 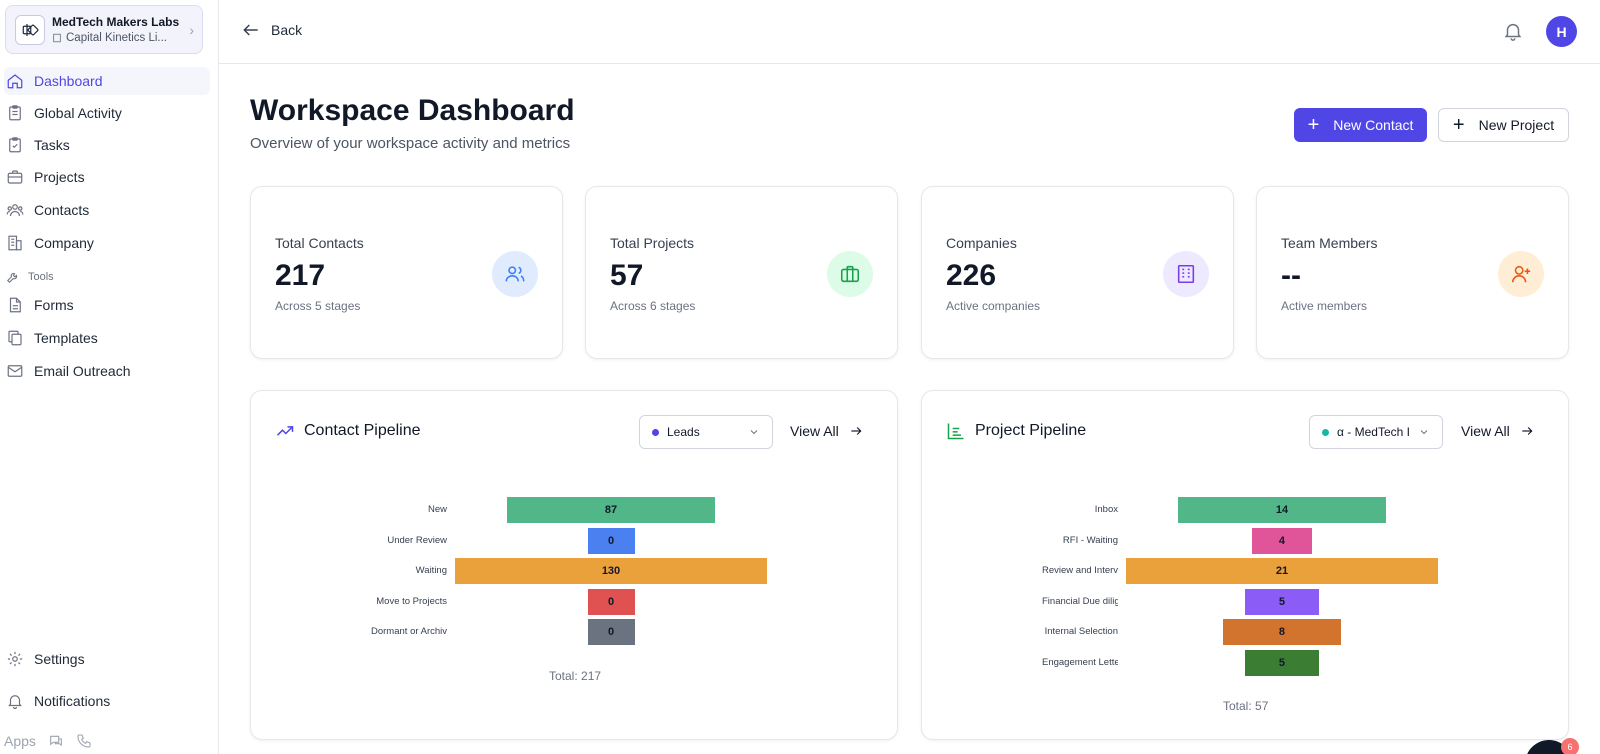 I want to click on sidebar-item-forms: Forms, so click(x=107, y=305).